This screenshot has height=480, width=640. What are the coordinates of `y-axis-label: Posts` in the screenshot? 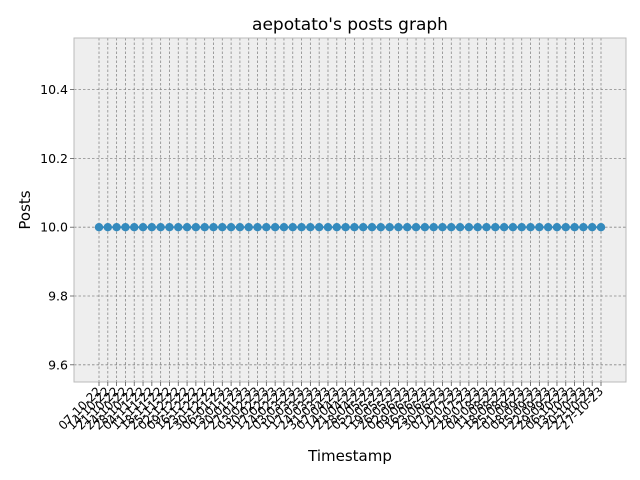 It's located at (25, 209).